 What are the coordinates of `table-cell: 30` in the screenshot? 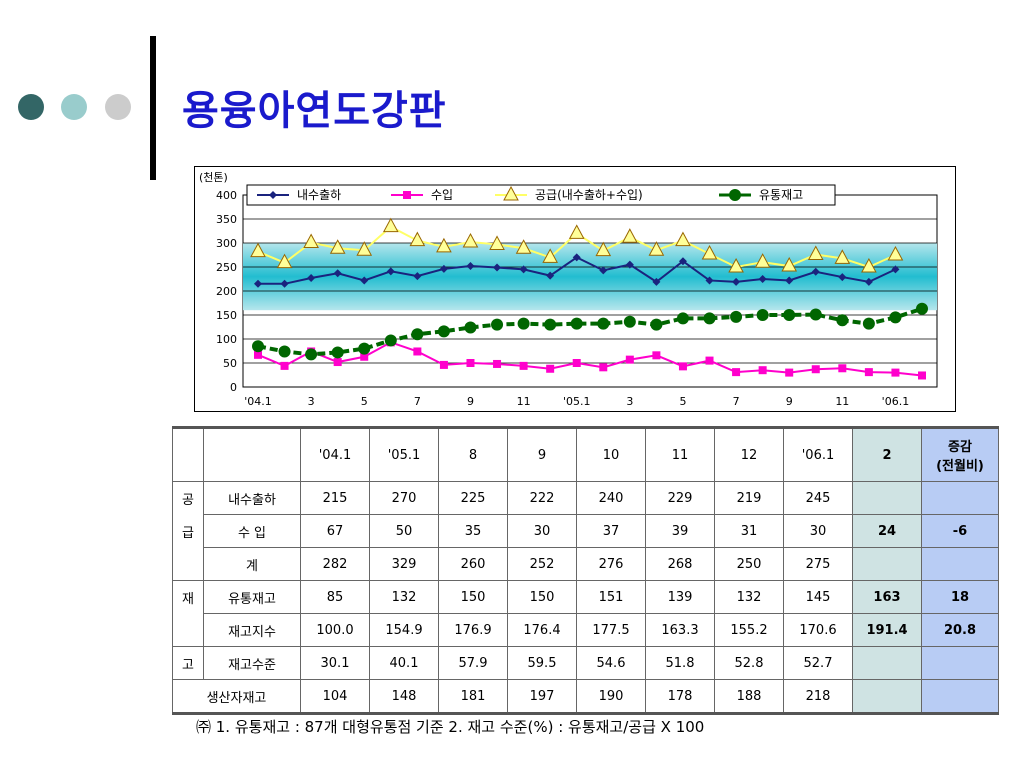 It's located at (542, 531).